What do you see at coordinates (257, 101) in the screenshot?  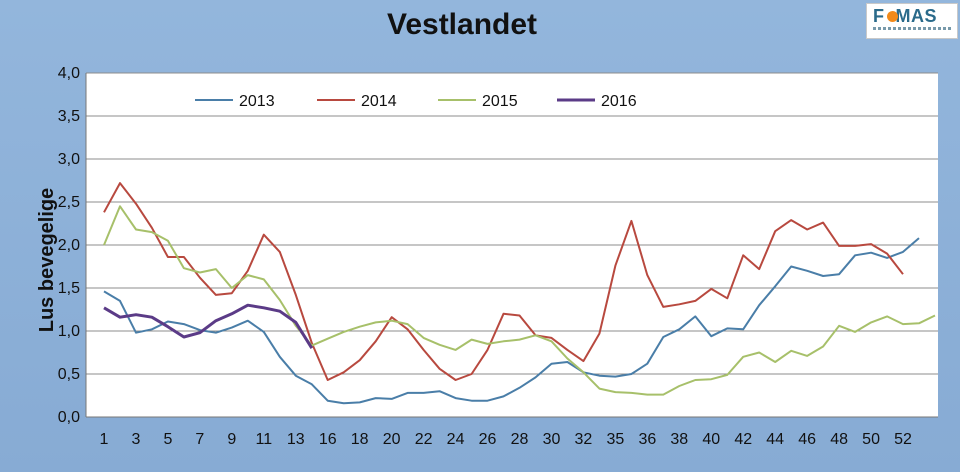 I see `legend-label-2013: 2013` at bounding box center [257, 101].